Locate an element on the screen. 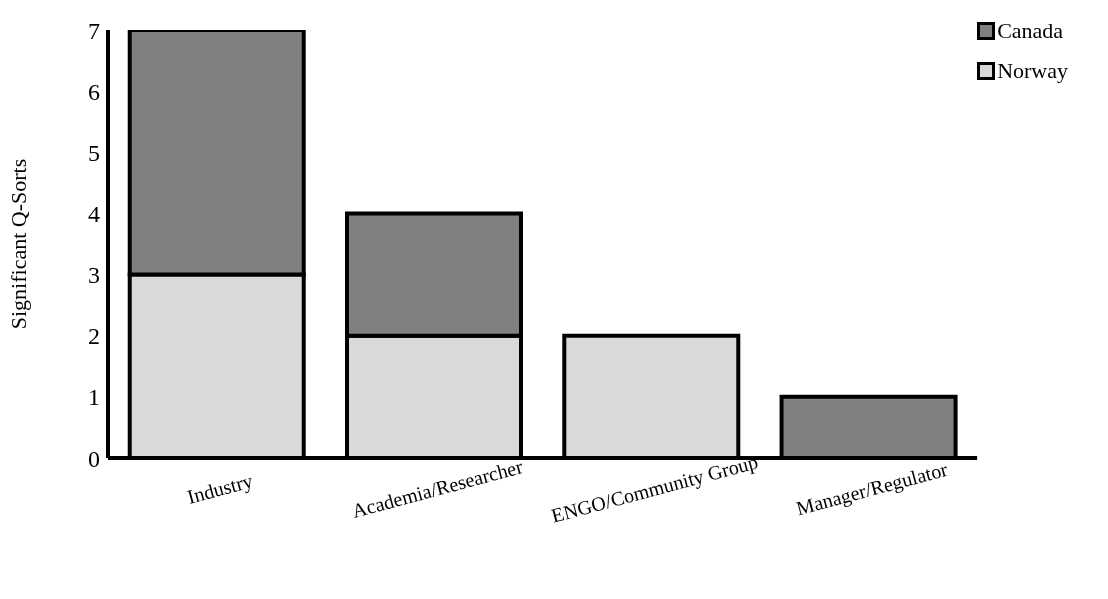  legend-label: Norway is located at coordinates (1032, 71).